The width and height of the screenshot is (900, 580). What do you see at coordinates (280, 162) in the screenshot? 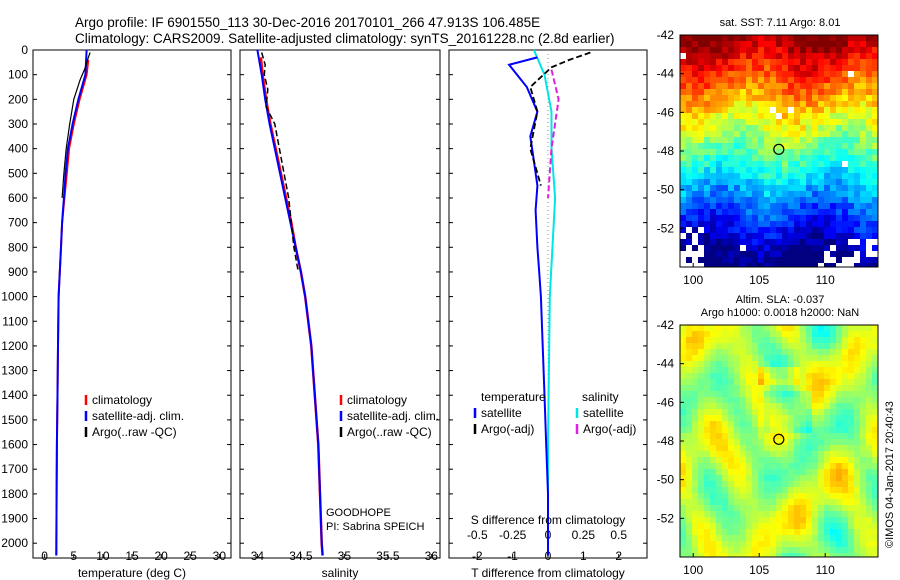
I see `sal-argo-line` at bounding box center [280, 162].